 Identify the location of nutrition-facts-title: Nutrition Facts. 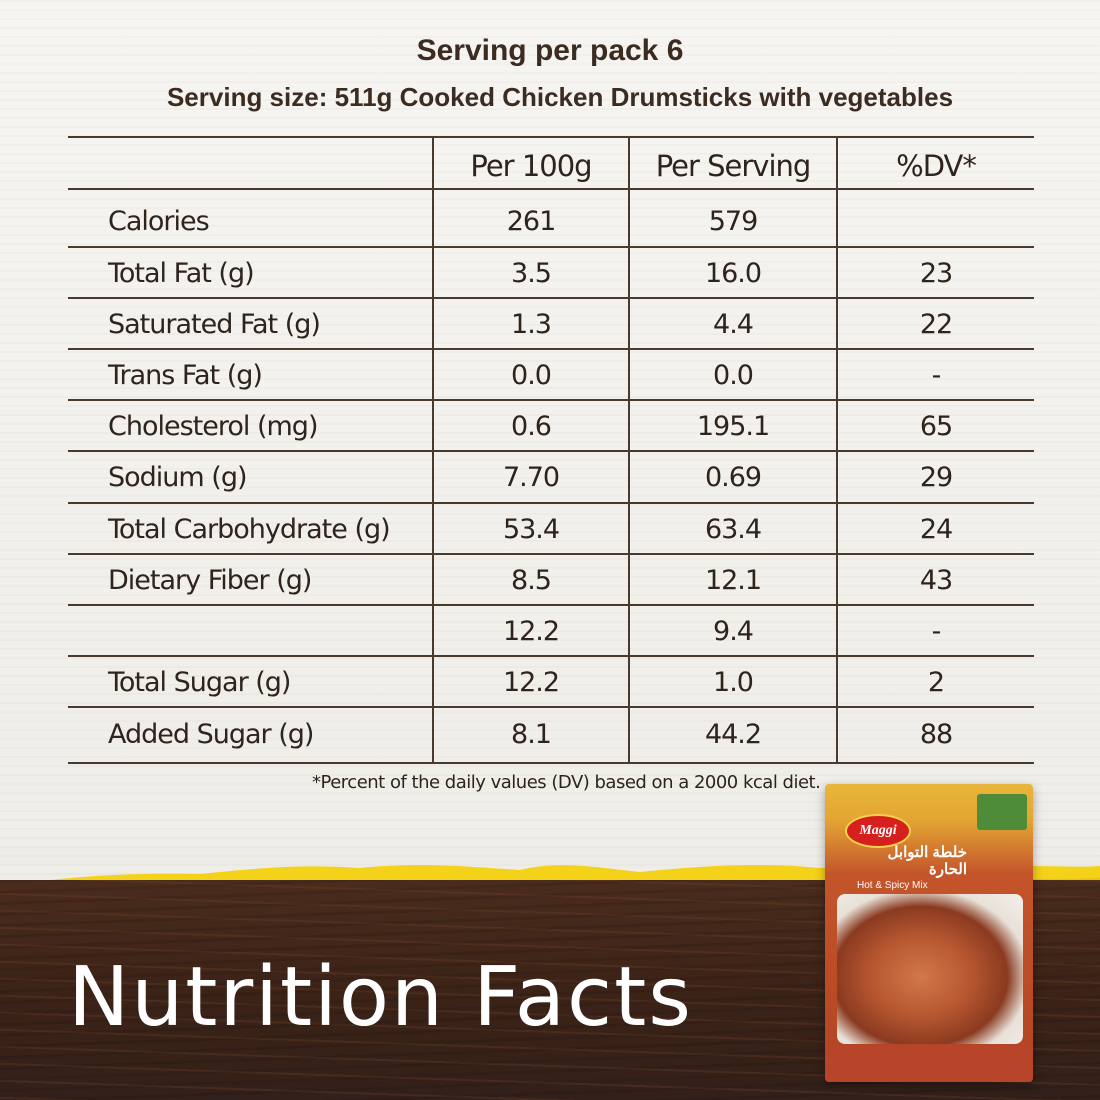
(380, 997).